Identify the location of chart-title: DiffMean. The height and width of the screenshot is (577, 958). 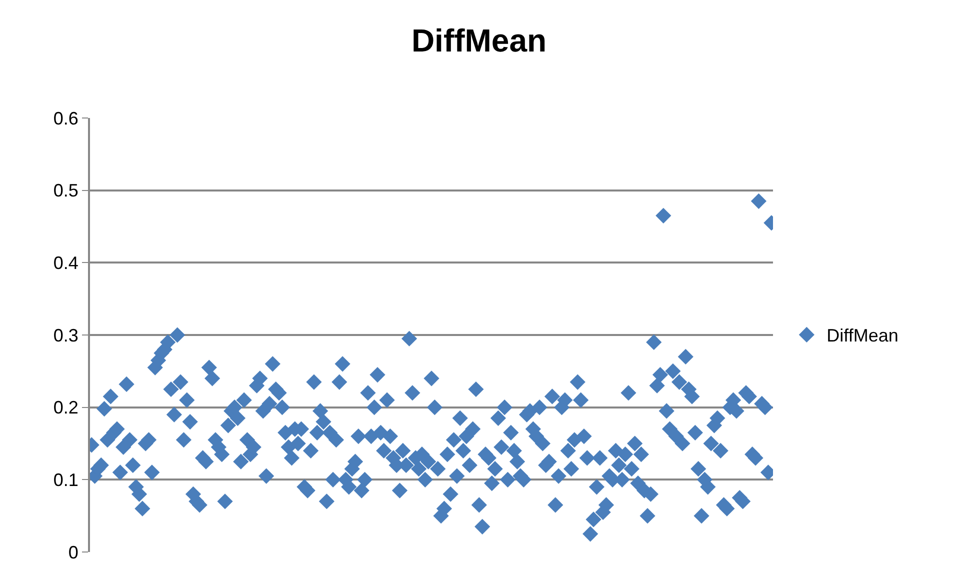
(479, 40).